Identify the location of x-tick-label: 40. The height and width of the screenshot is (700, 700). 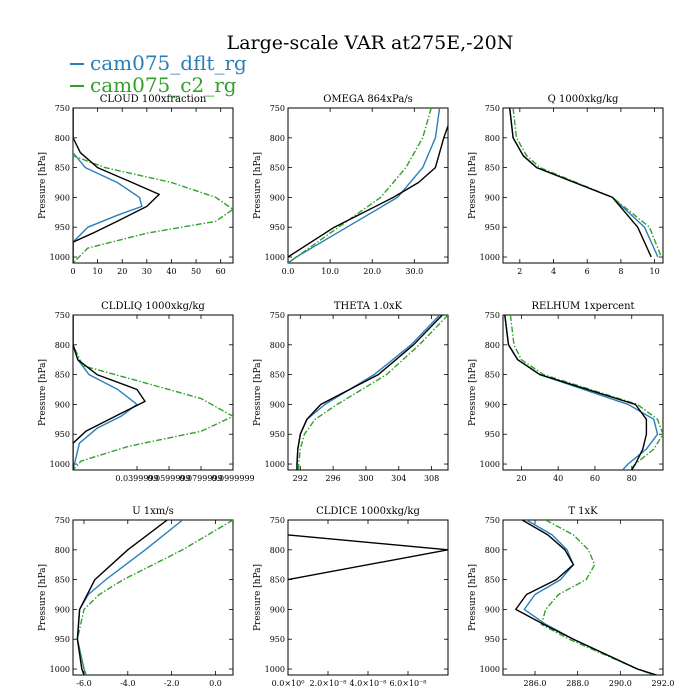
(171, 271).